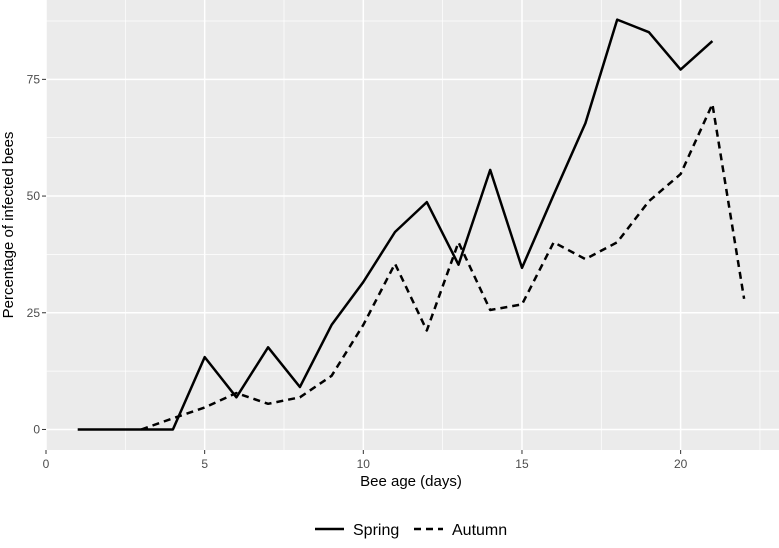  I want to click on x-axis-label: Bee age (days), so click(411, 481).